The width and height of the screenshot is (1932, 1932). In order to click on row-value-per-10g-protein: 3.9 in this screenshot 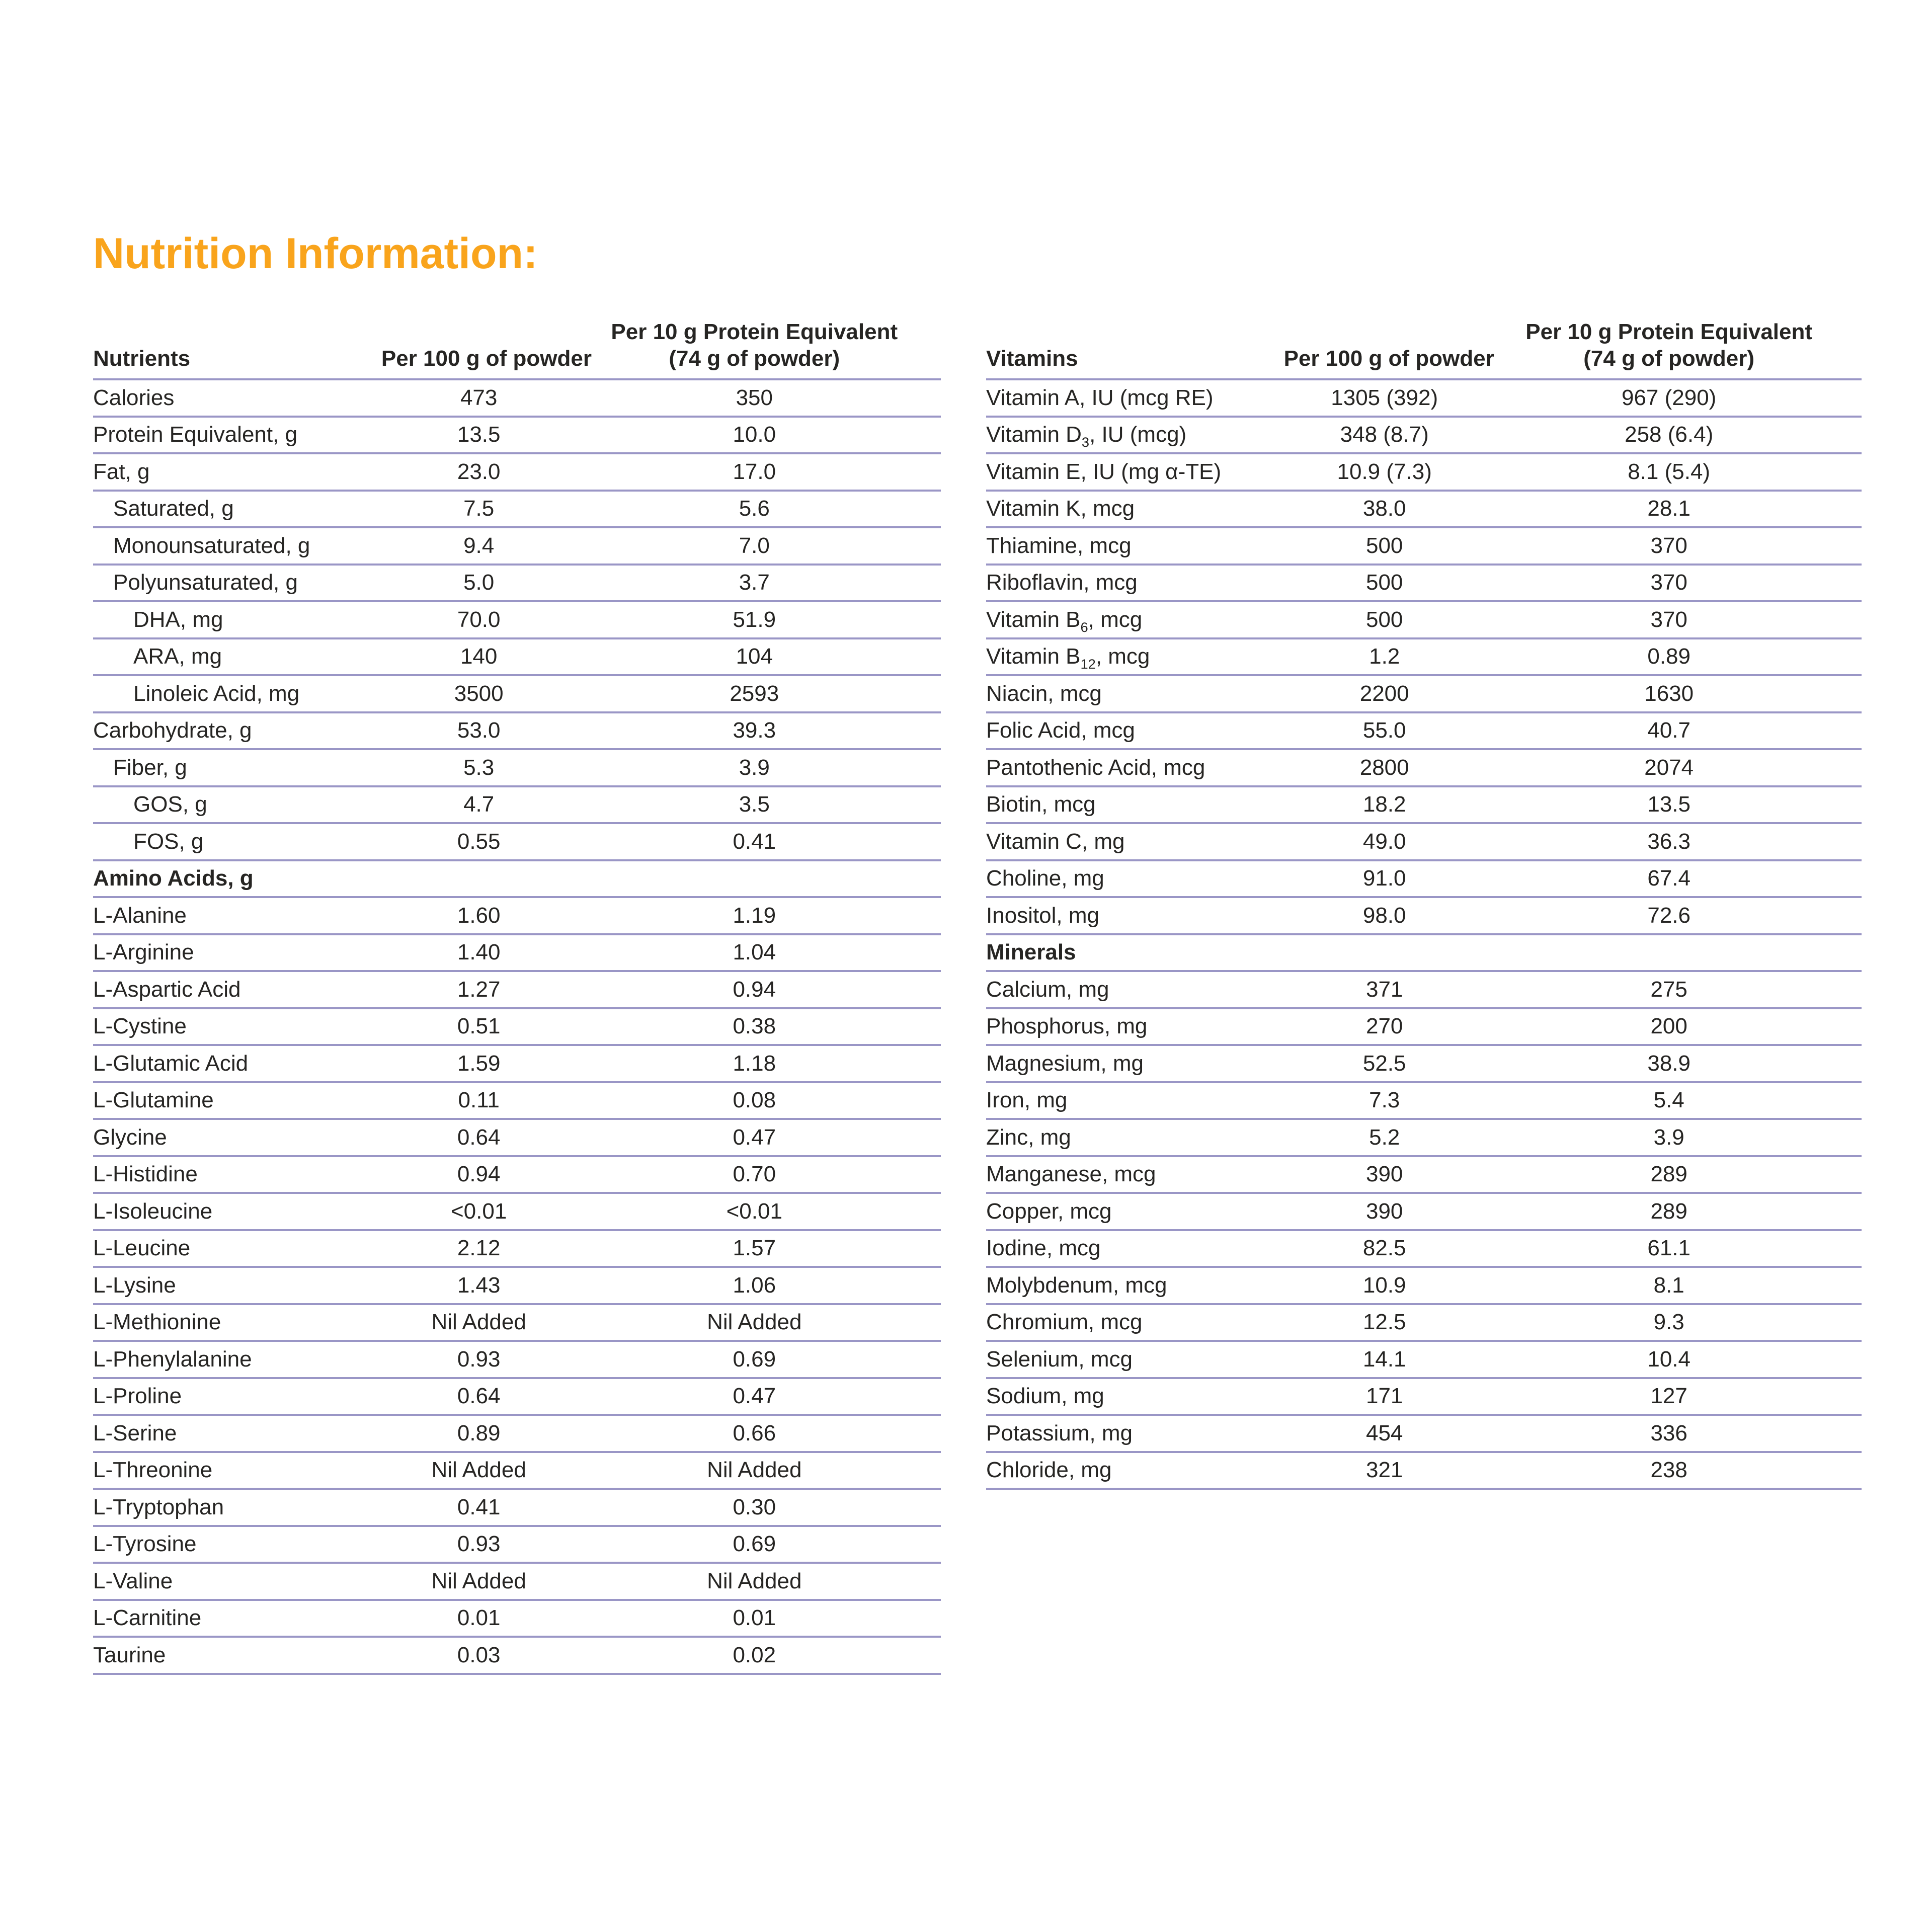, I will do `click(754, 767)`.